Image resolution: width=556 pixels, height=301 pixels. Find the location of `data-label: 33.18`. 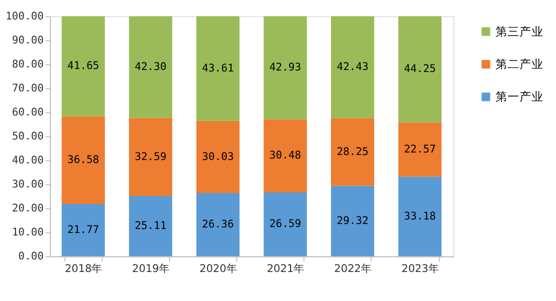

data-label: 33.18 is located at coordinates (420, 216).